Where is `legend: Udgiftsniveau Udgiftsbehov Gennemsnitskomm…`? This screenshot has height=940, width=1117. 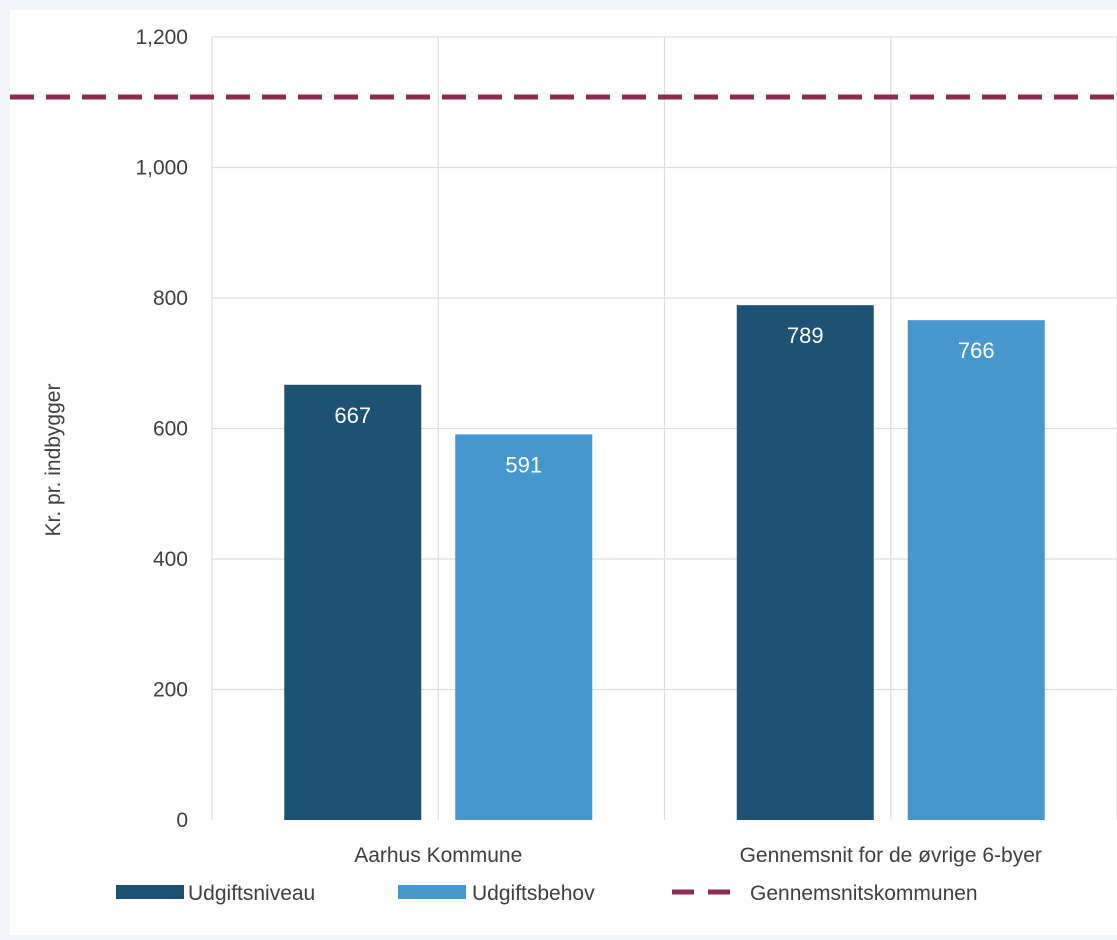
legend: Udgiftsniveau Udgiftsbehov Gennemsnitskomm… is located at coordinates (547, 893).